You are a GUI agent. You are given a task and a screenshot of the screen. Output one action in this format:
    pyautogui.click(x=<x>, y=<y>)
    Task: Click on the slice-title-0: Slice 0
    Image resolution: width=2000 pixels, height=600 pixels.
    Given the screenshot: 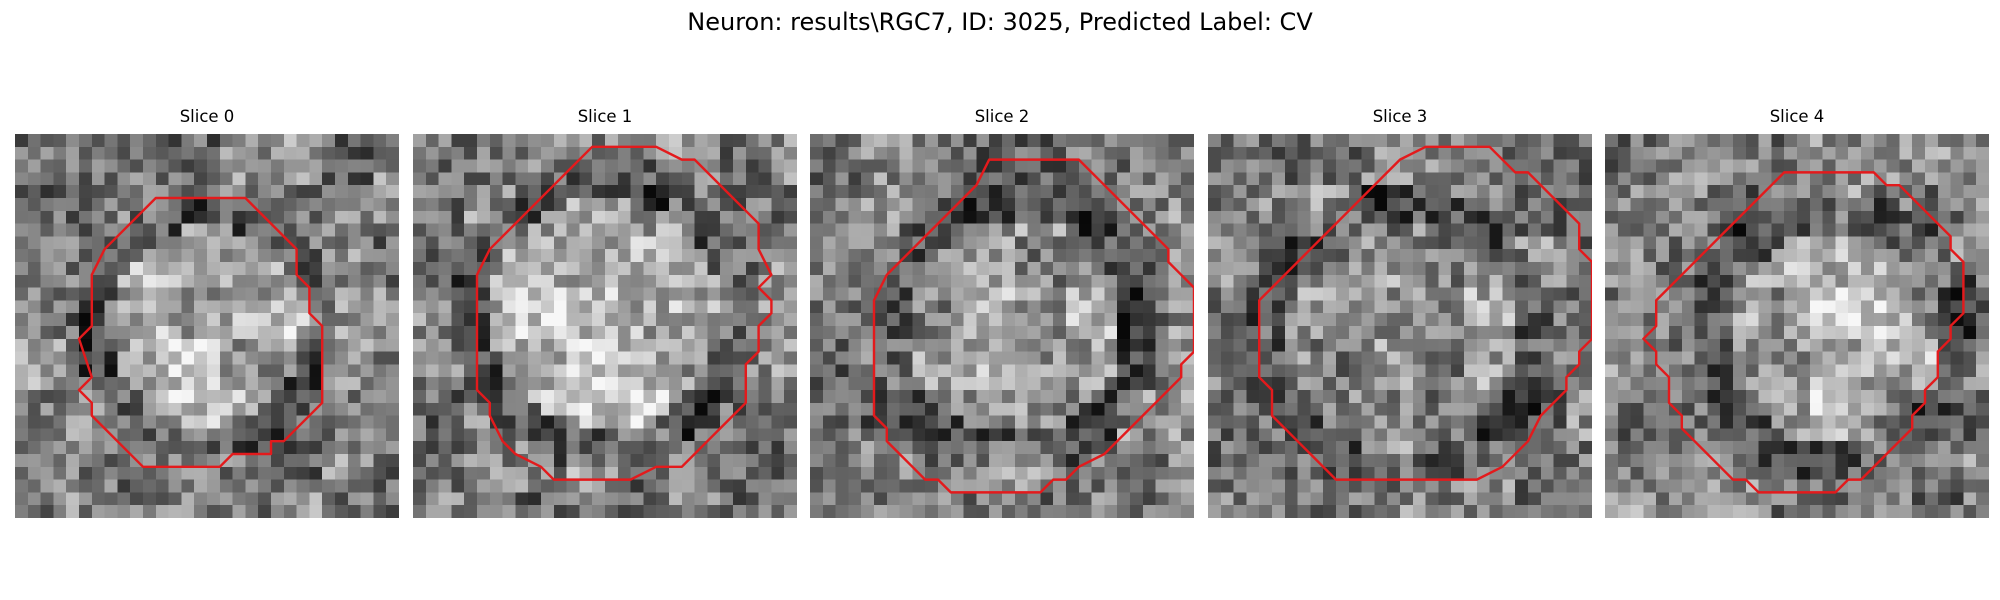 What is the action you would take?
    pyautogui.click(x=207, y=116)
    